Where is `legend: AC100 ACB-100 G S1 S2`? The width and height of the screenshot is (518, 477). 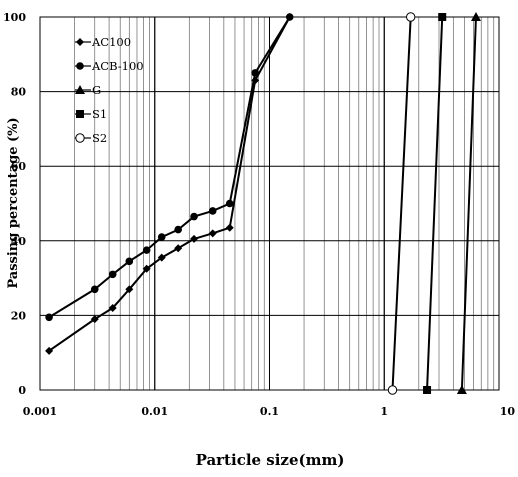
legend: AC100 ACB-100 G S1 S2 is located at coordinates (109, 90).